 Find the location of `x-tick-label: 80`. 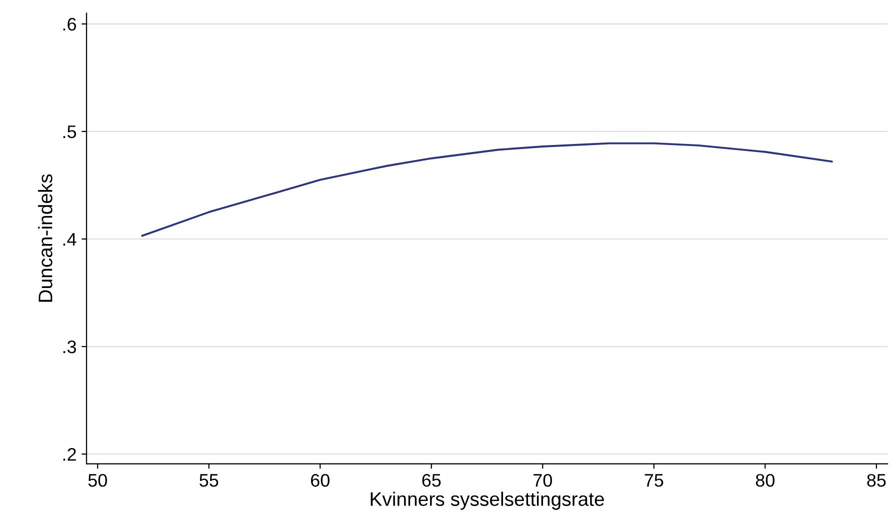

x-tick-label: 80 is located at coordinates (765, 480).